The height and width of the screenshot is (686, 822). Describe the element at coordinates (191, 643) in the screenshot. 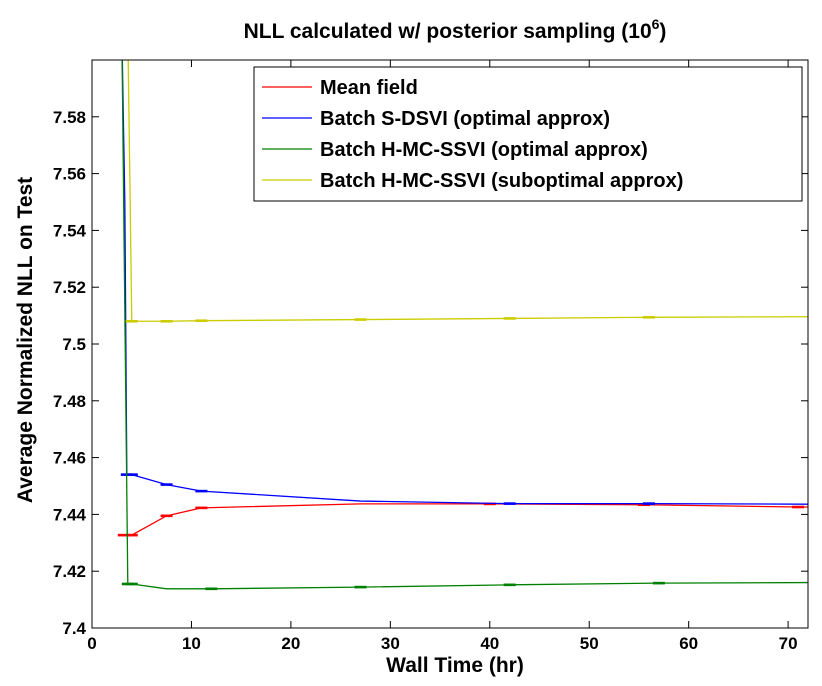

I see `x-tick-label-1: 10` at that location.